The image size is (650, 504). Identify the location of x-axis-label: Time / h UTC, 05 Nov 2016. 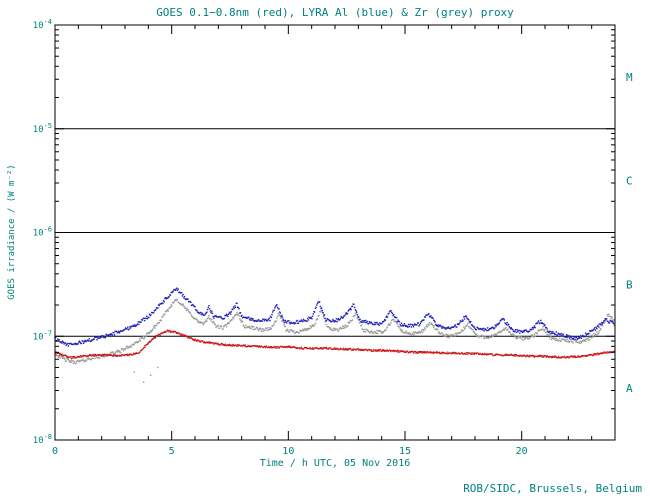
(335, 463).